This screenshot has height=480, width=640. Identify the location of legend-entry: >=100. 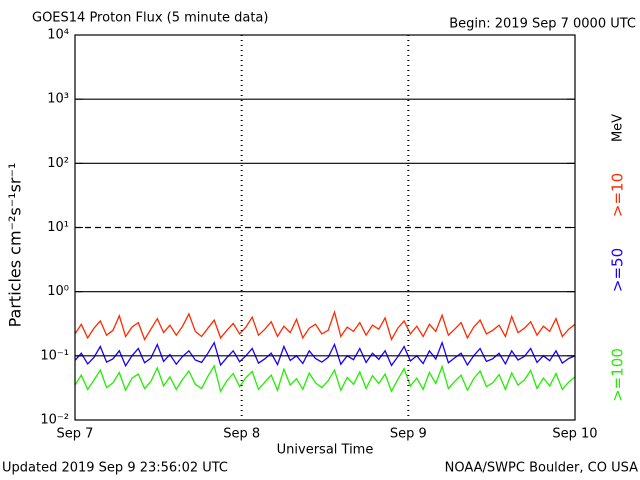
(618, 375).